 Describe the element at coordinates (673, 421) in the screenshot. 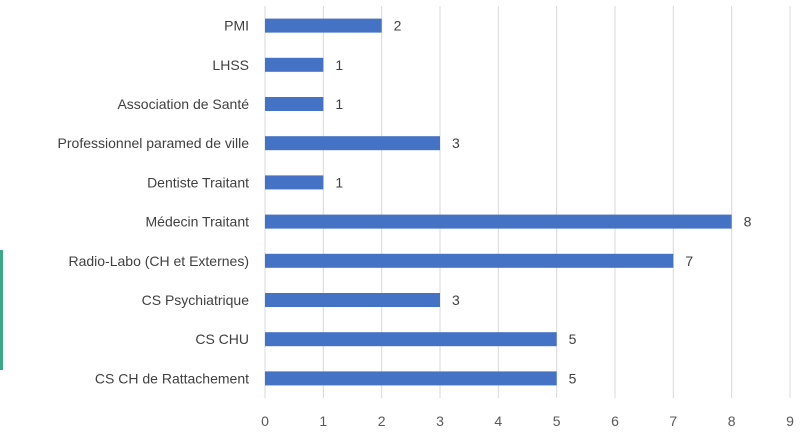

I see `x-tick-label: 7` at that location.